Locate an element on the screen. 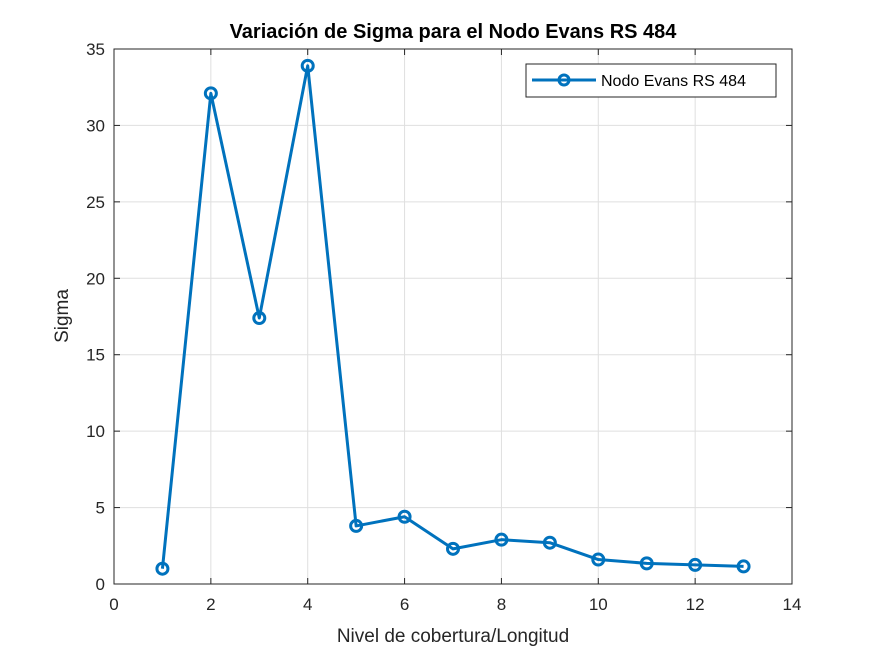 Image resolution: width=875 pixels, height=656 pixels. x-tick-label: 12 is located at coordinates (695, 604).